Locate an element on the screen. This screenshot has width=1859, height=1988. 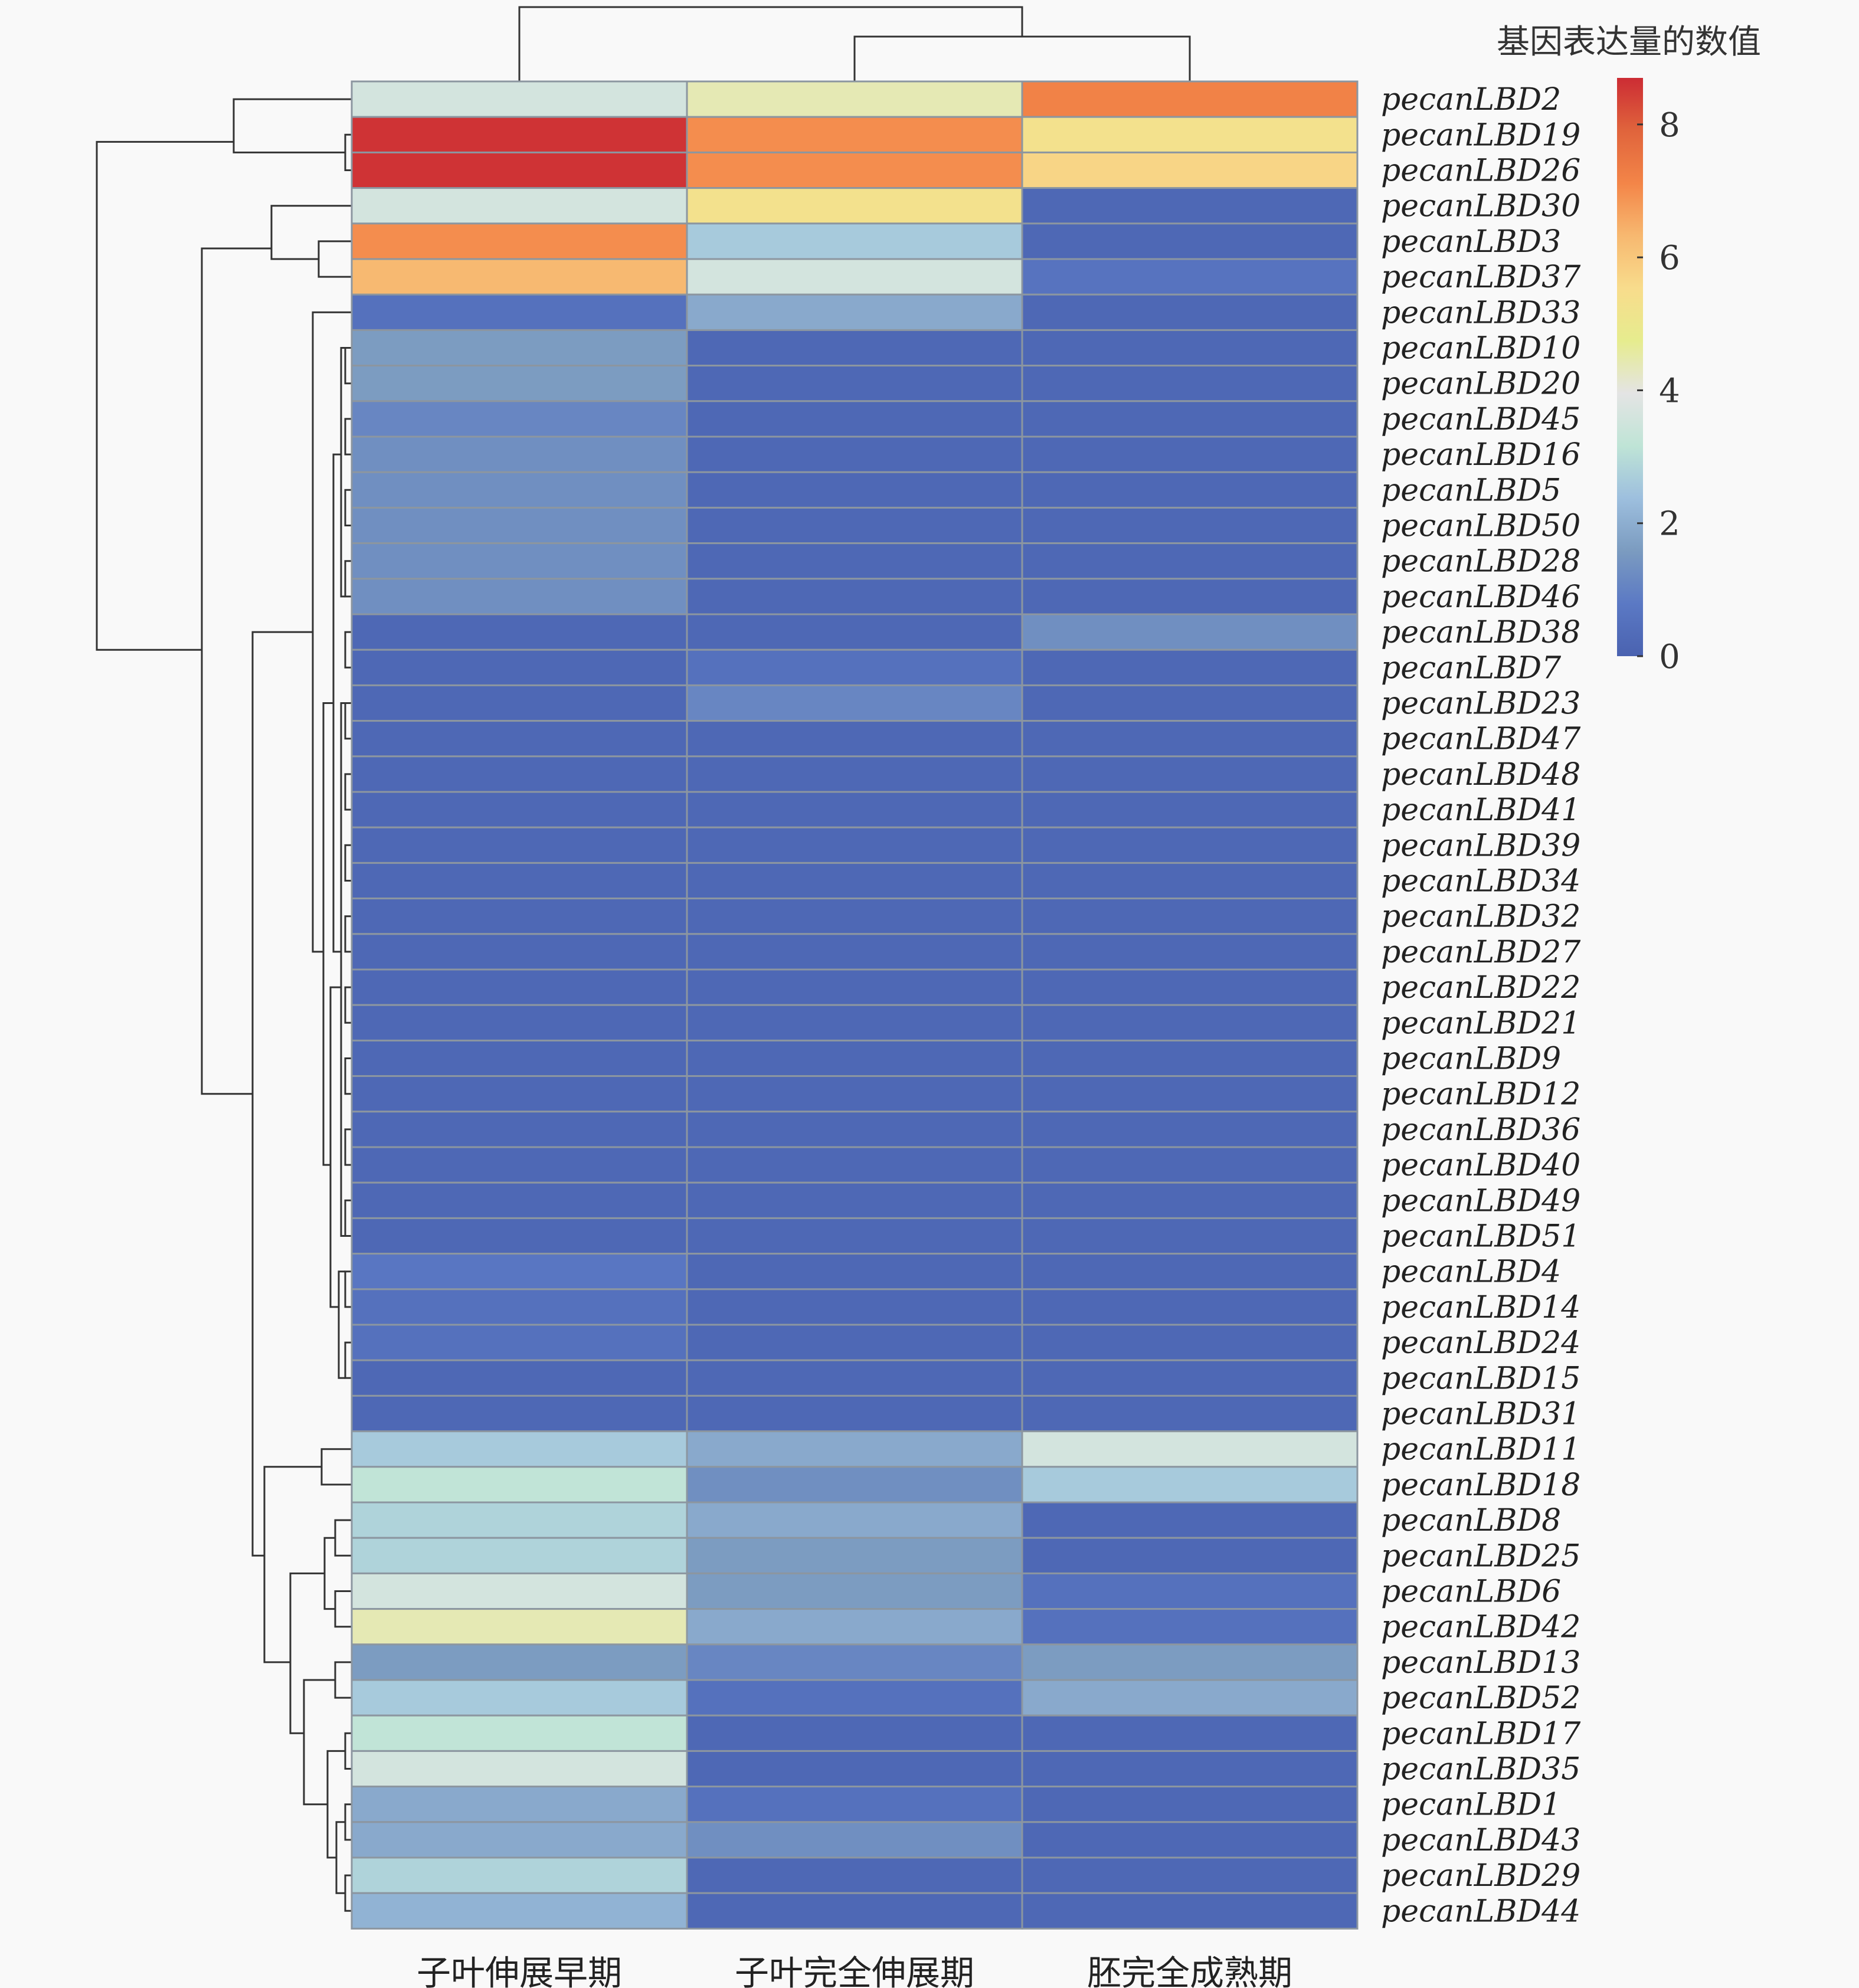
row-label: pecanLBD18 is located at coordinates (1480, 1485).